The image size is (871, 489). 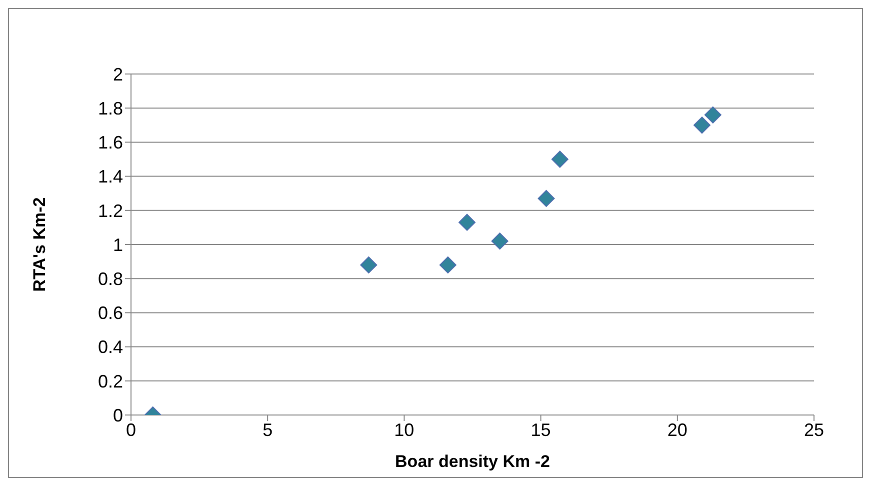 What do you see at coordinates (110, 278) in the screenshot?
I see `y-tick-label: 0.8` at bounding box center [110, 278].